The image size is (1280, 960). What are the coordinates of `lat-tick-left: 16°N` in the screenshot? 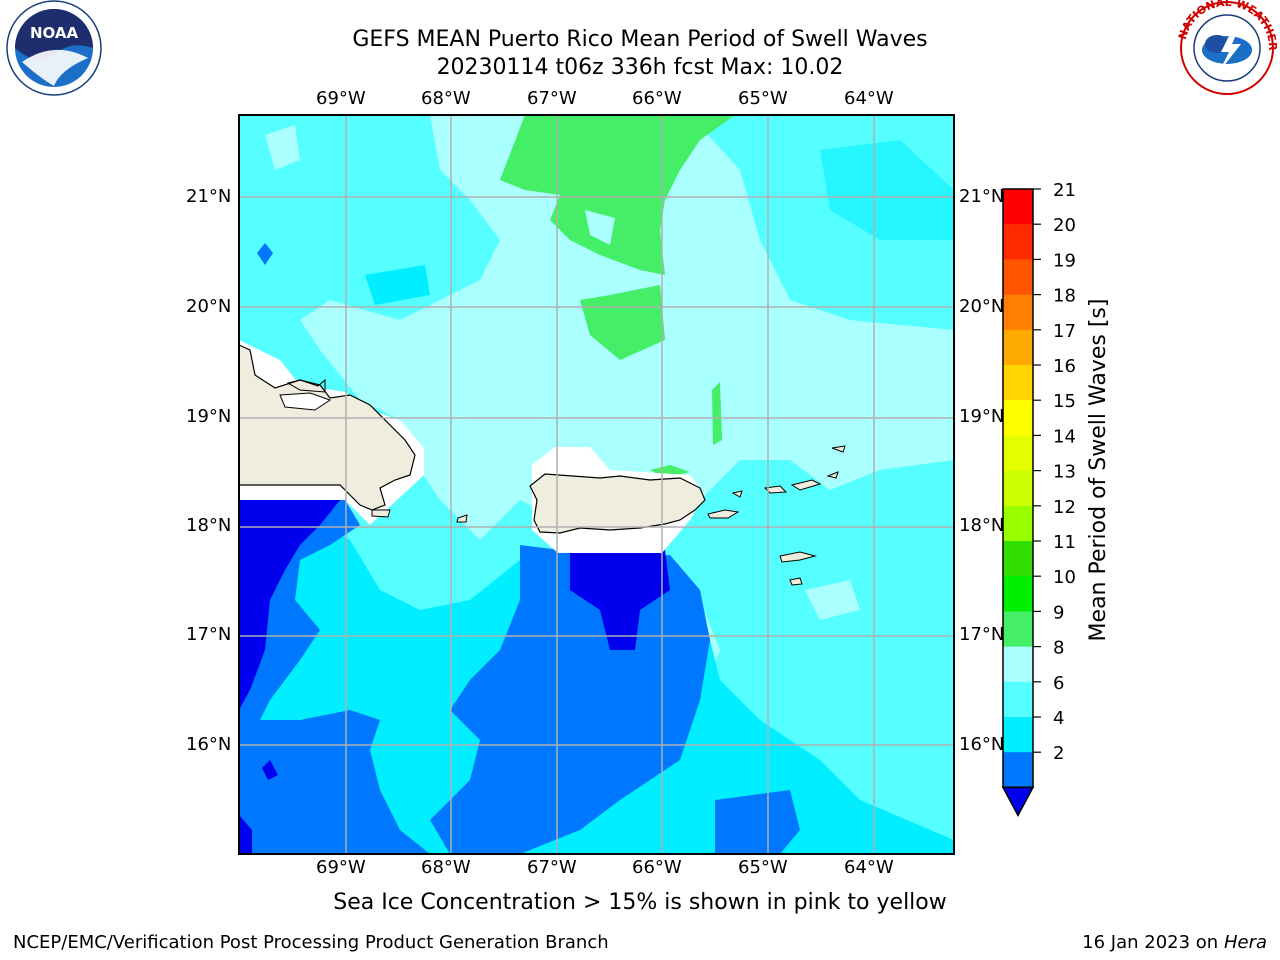 It's located at (209, 744).